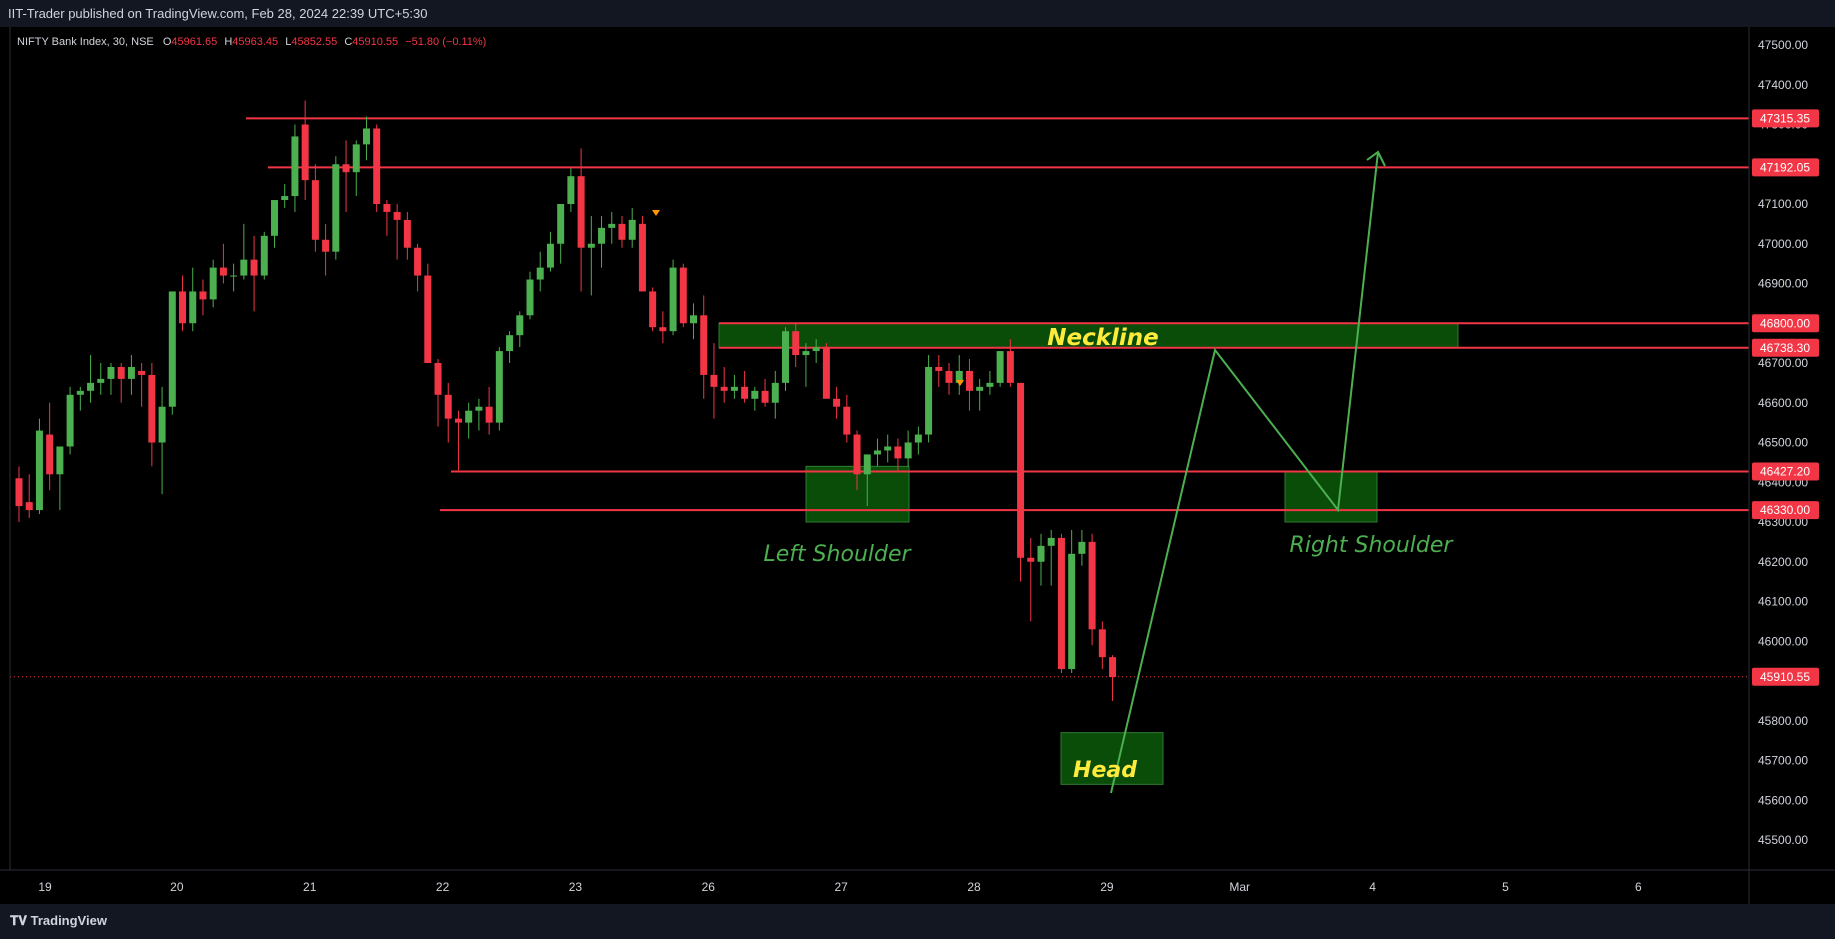 This screenshot has height=939, width=1835. What do you see at coordinates (1372, 887) in the screenshot?
I see `x-tick-label: 4` at bounding box center [1372, 887].